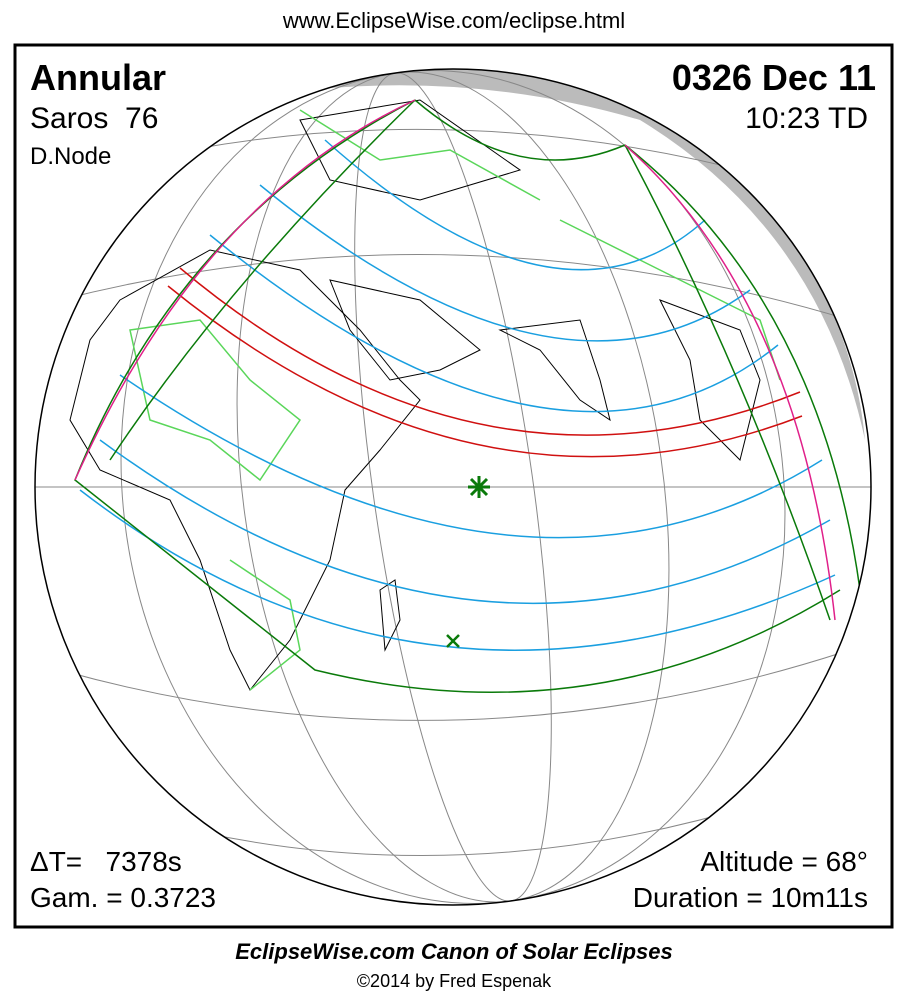  What do you see at coordinates (454, 981) in the screenshot?
I see `copyright: ©2014 by Fred Espenak` at bounding box center [454, 981].